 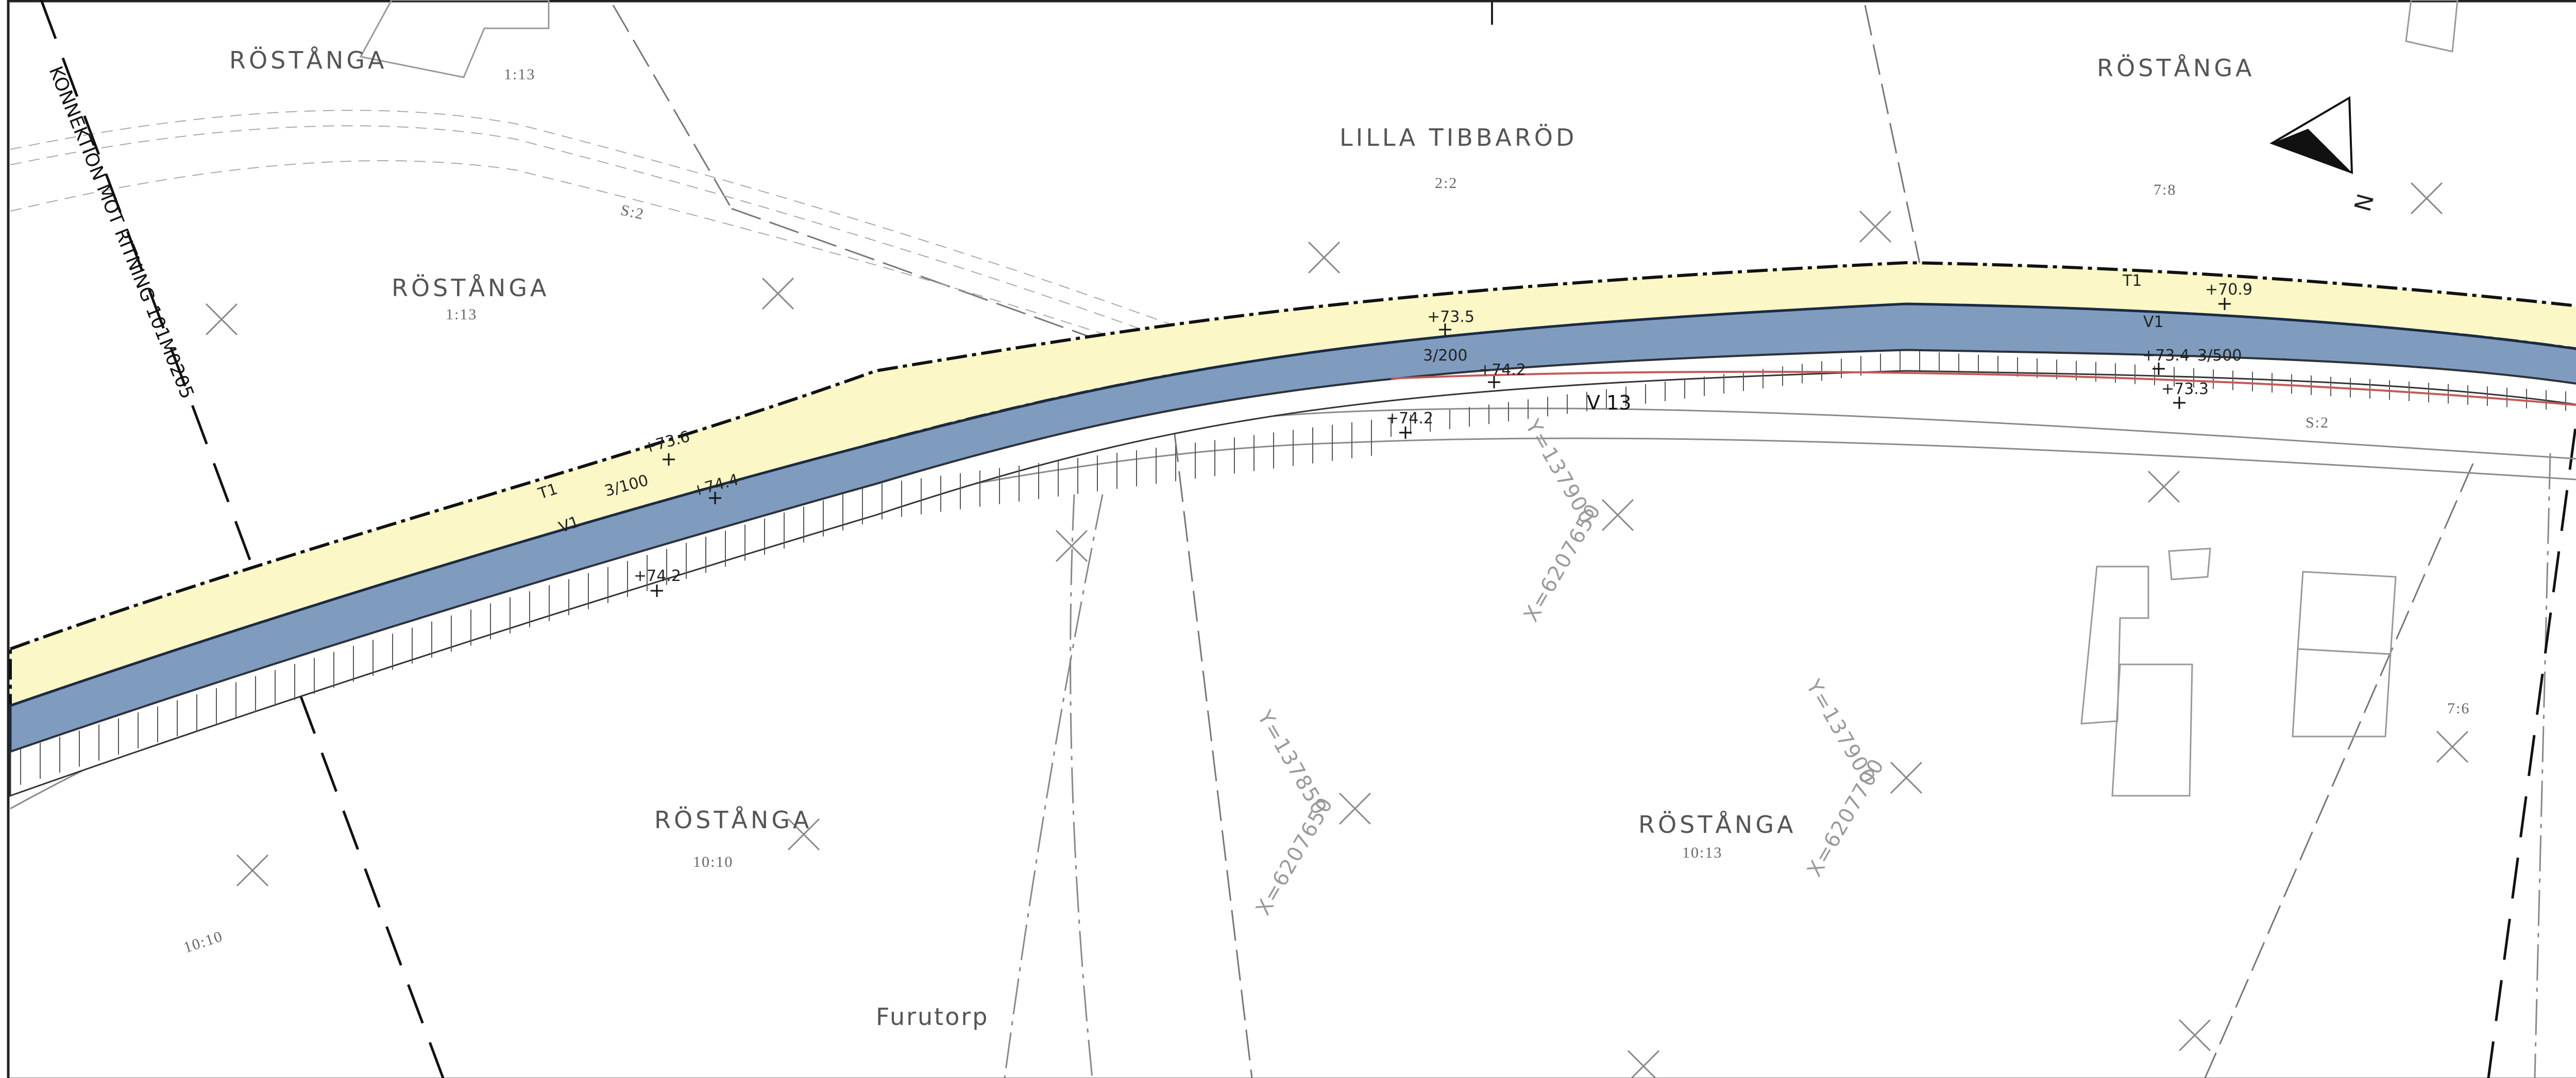 What do you see at coordinates (1702, 852) in the screenshot?
I see `property-code: 10:13` at bounding box center [1702, 852].